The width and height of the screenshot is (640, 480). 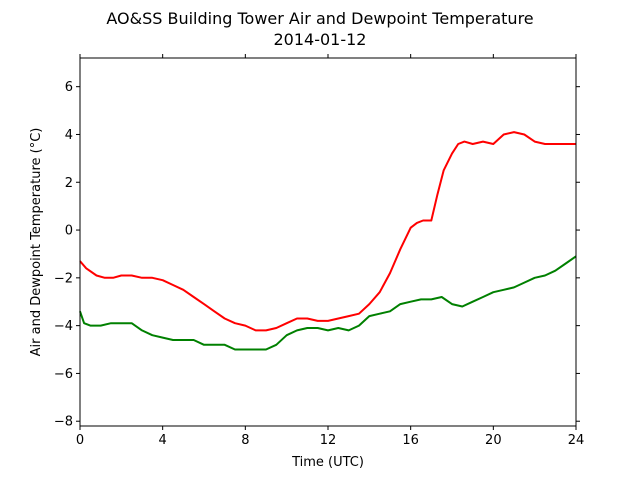 I want to click on x-axis-label: Time (UTC), so click(x=327, y=462).